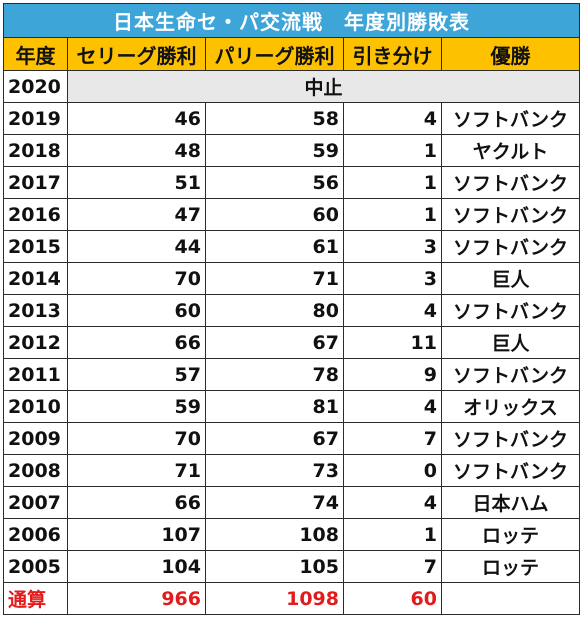 Image resolution: width=586 pixels, height=640 pixels. What do you see at coordinates (35, 278) in the screenshot?
I see `year-cell: 2014` at bounding box center [35, 278].